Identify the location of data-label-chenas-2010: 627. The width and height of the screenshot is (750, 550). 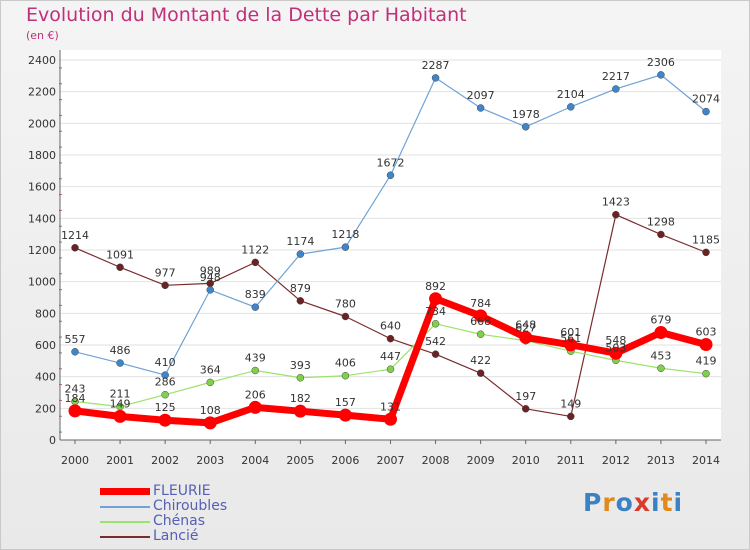
(525, 328).